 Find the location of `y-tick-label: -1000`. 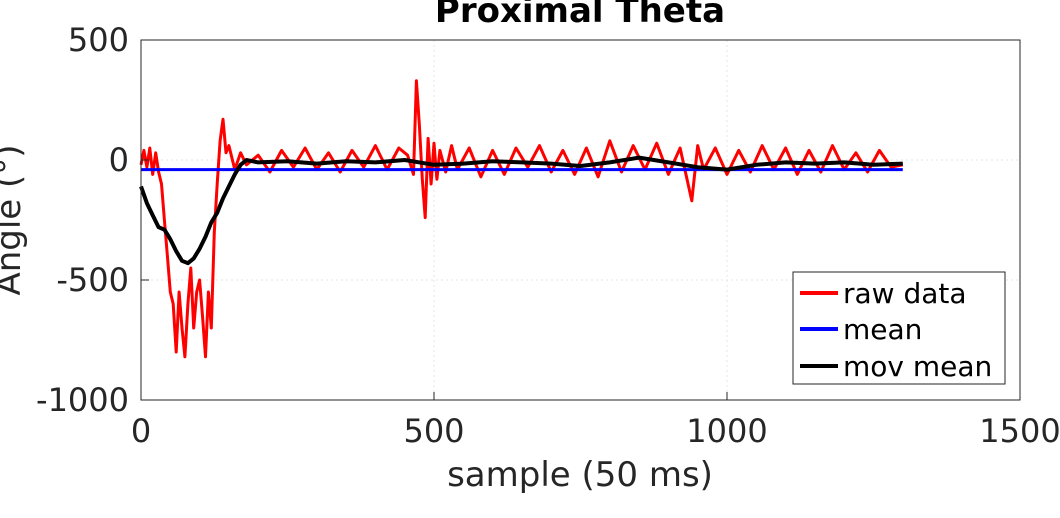

y-tick-label: -1000 is located at coordinates (82, 400).